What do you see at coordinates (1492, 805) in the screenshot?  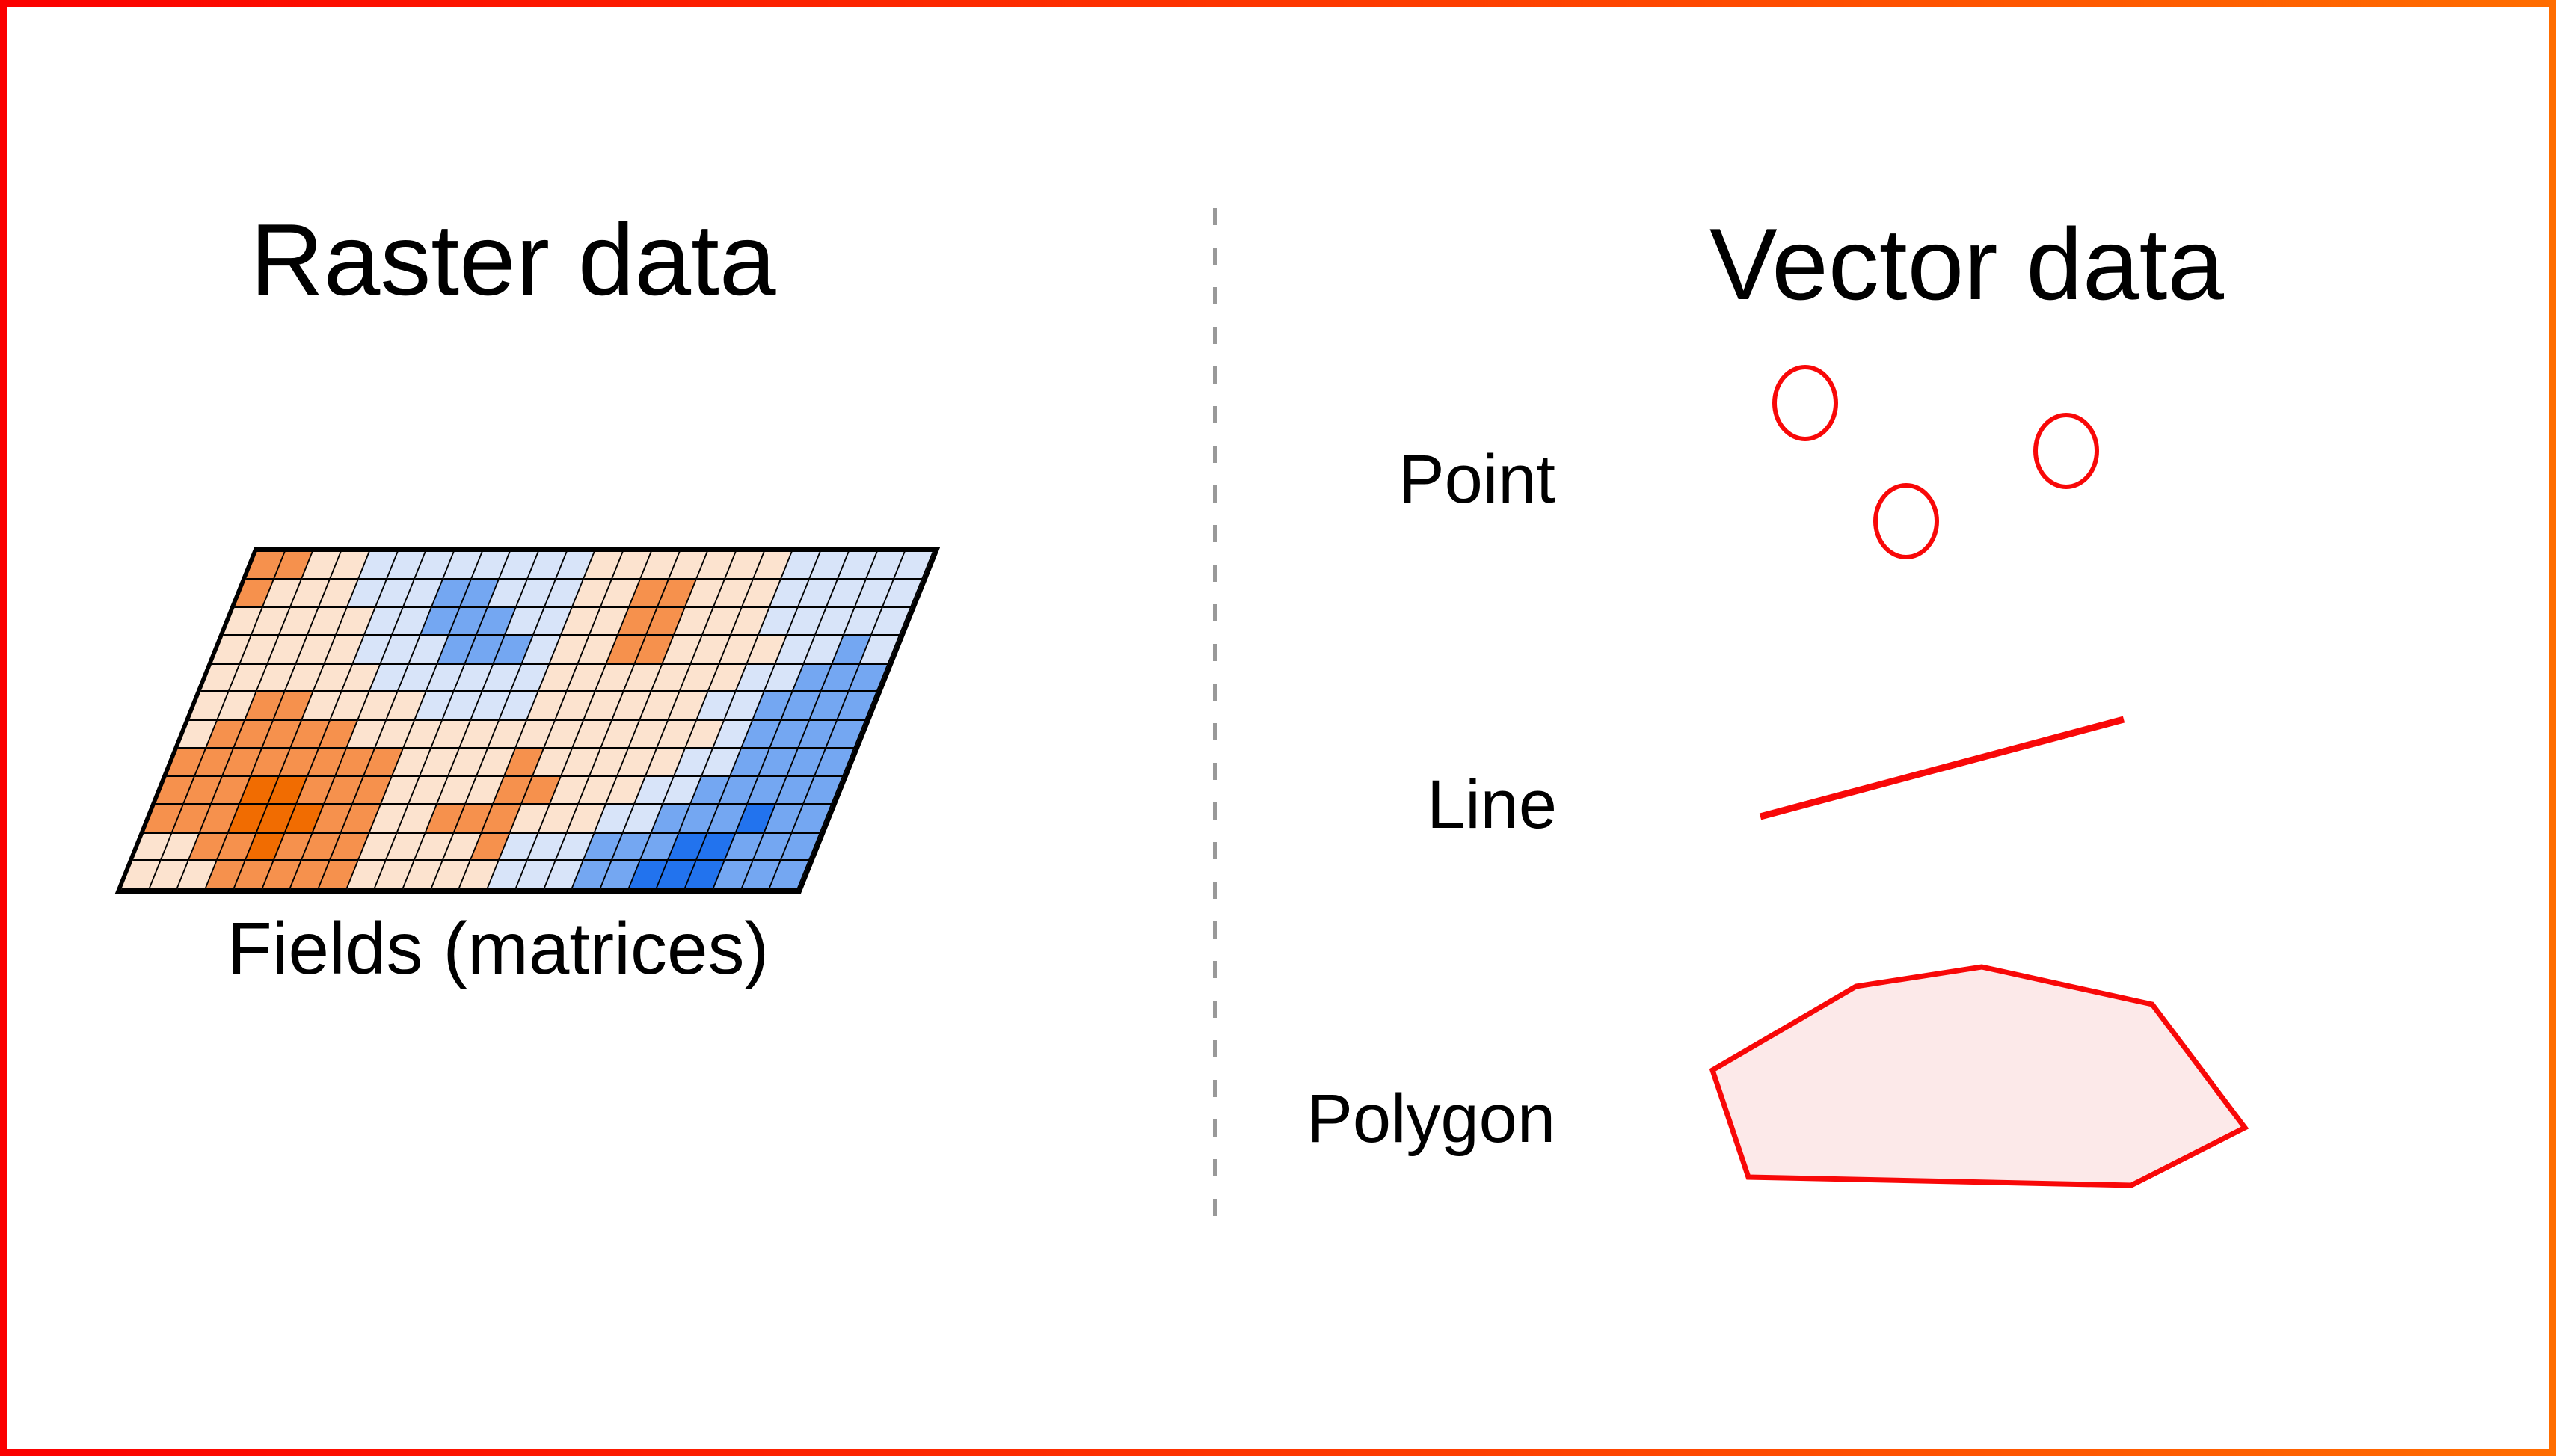 I see `line-label: Line` at bounding box center [1492, 805].